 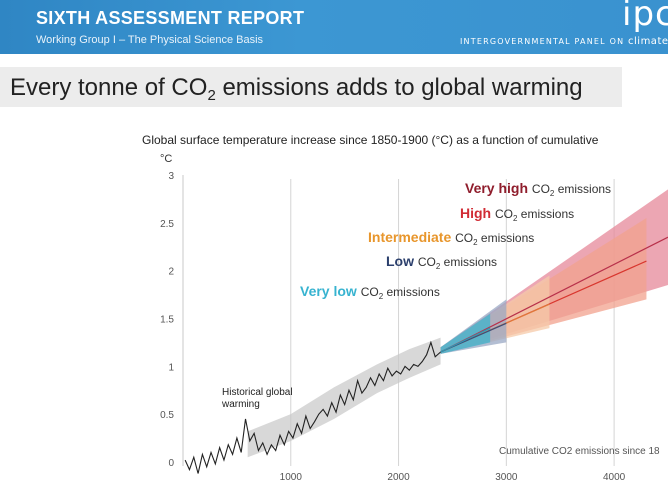 I want to click on line-very-low, so click(x=465, y=340).